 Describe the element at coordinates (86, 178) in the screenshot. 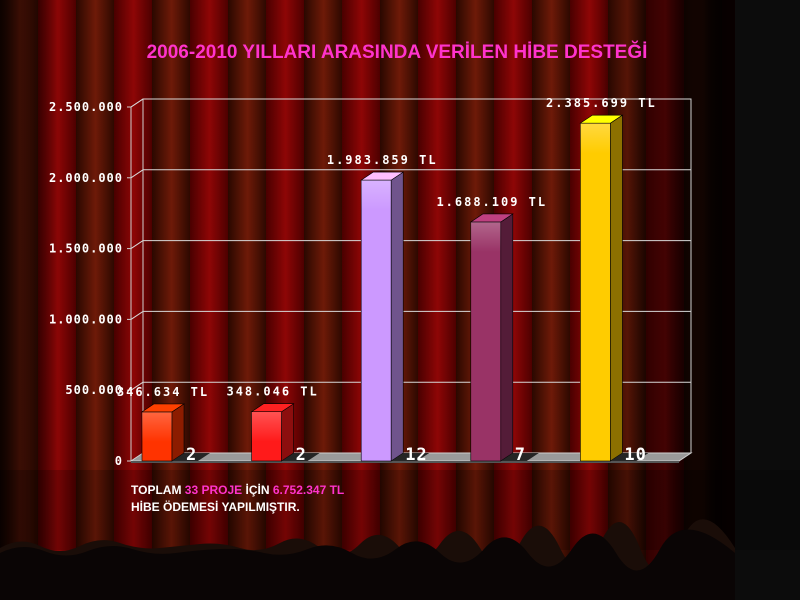

I see `y-tick-label: 2.000.000` at that location.